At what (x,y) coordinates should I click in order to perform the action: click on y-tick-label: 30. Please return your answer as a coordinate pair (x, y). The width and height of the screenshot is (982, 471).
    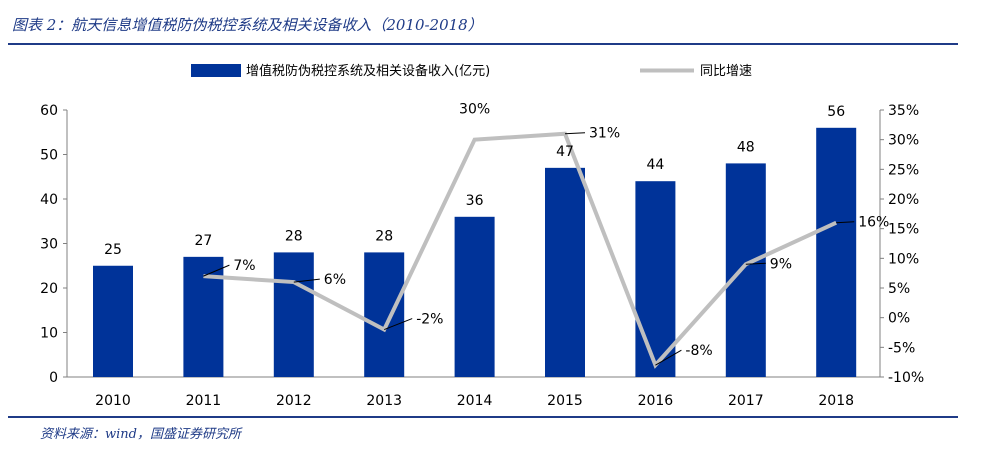
    Looking at the image, I should click on (49, 245).